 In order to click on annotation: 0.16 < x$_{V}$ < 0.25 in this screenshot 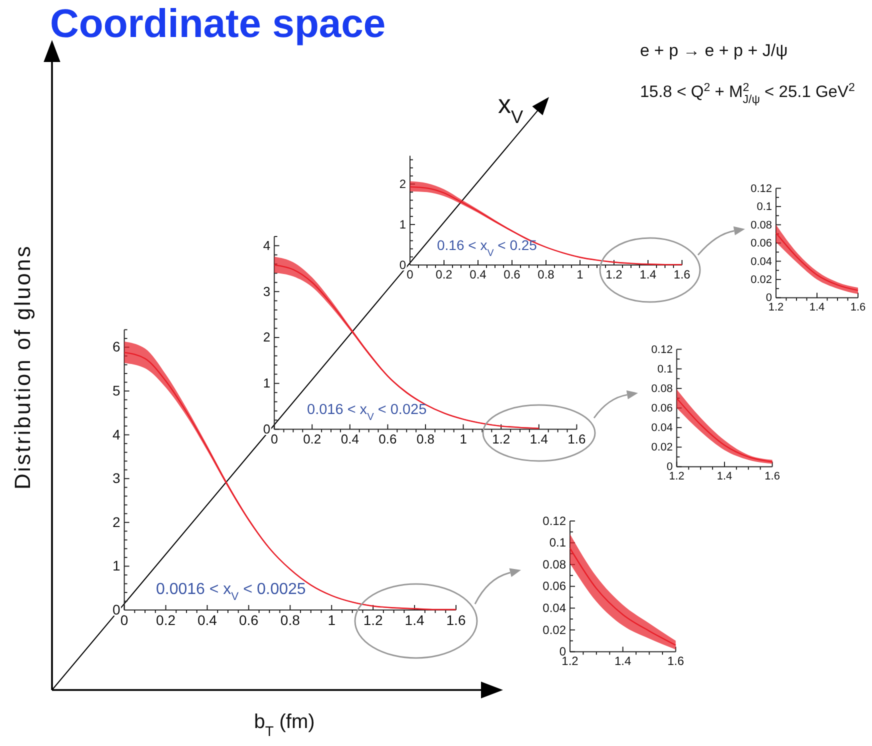, I will do `click(487, 247)`.